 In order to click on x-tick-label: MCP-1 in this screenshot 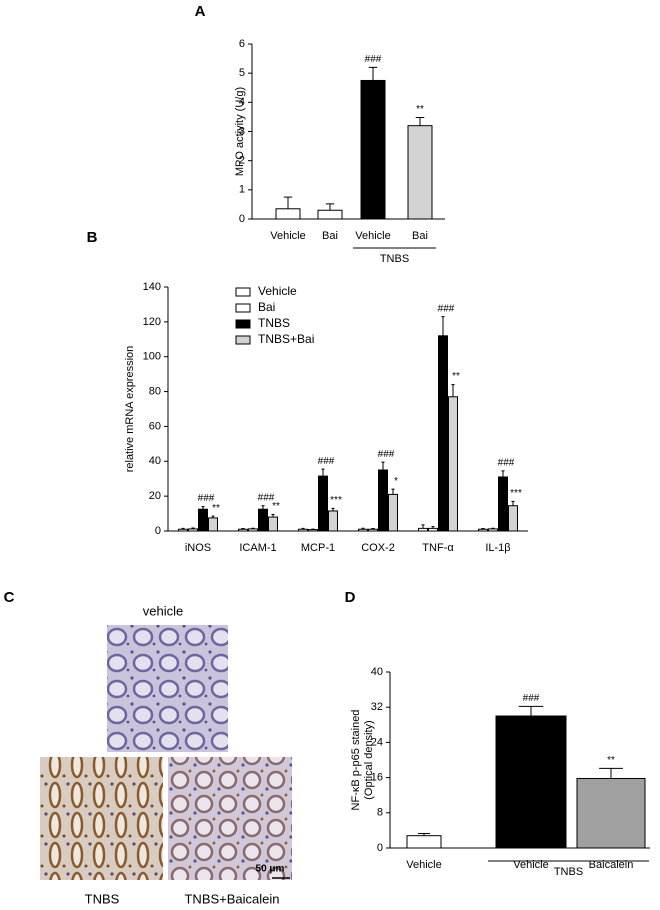, I will do `click(318, 548)`.